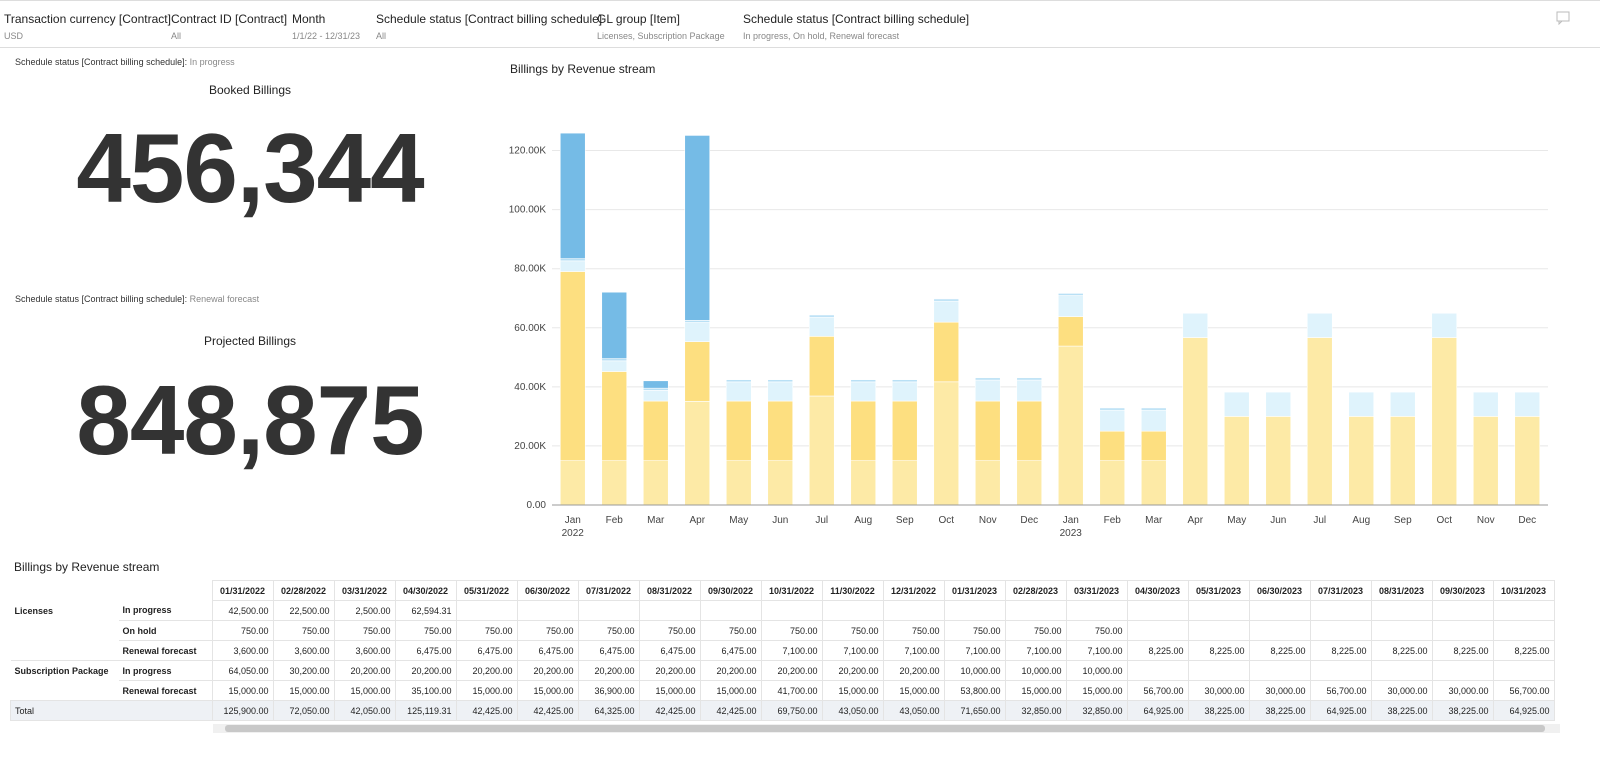 This screenshot has height=759, width=1600. I want to click on x-year-label: 2023, so click(1071, 533).